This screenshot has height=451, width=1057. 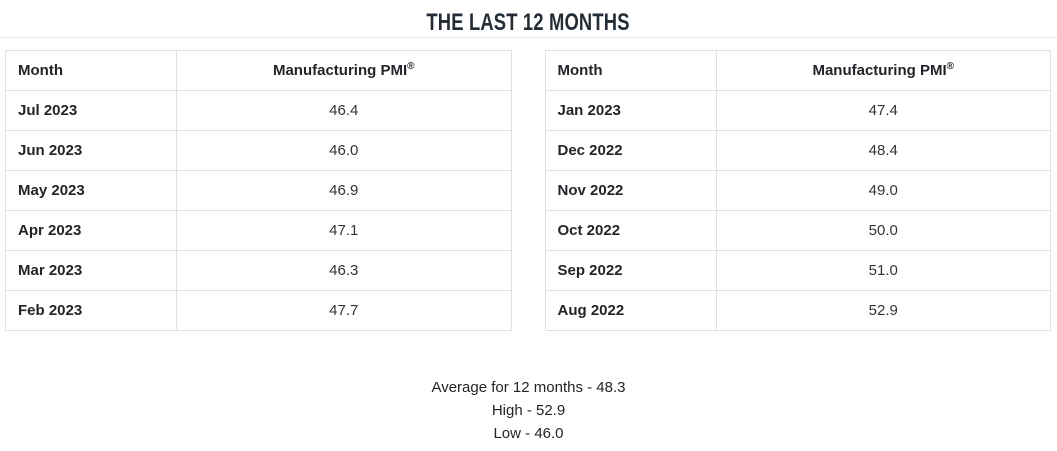 I want to click on pmi-value-cell: 46.9, so click(x=344, y=190).